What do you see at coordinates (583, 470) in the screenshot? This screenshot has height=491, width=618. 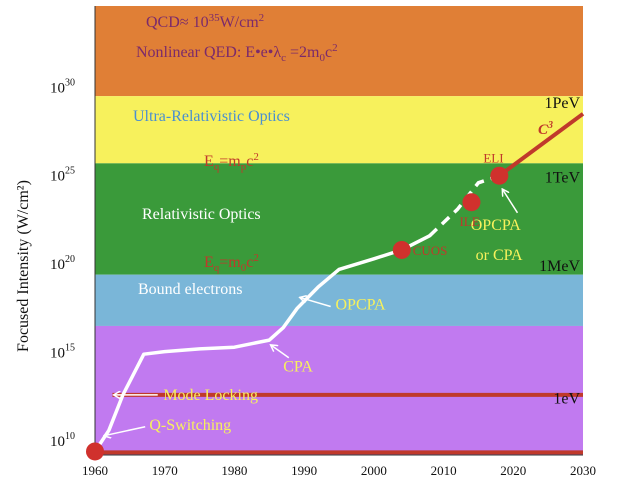 I see `x-tick-2030: 2030` at bounding box center [583, 470].